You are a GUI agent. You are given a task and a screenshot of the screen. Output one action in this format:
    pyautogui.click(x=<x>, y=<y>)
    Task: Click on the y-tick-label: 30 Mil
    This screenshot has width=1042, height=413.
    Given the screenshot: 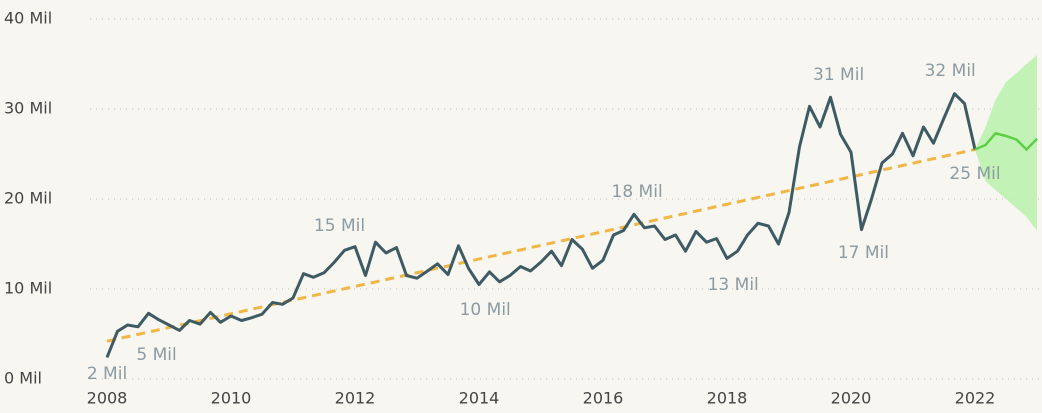 What is the action you would take?
    pyautogui.click(x=28, y=108)
    